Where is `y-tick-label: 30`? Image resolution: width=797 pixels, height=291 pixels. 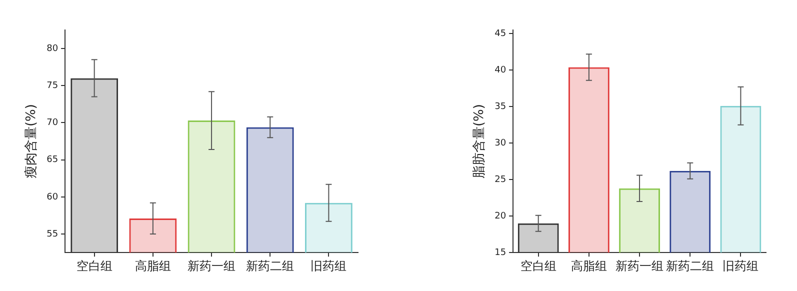 y-tick-label: 30 is located at coordinates (500, 143).